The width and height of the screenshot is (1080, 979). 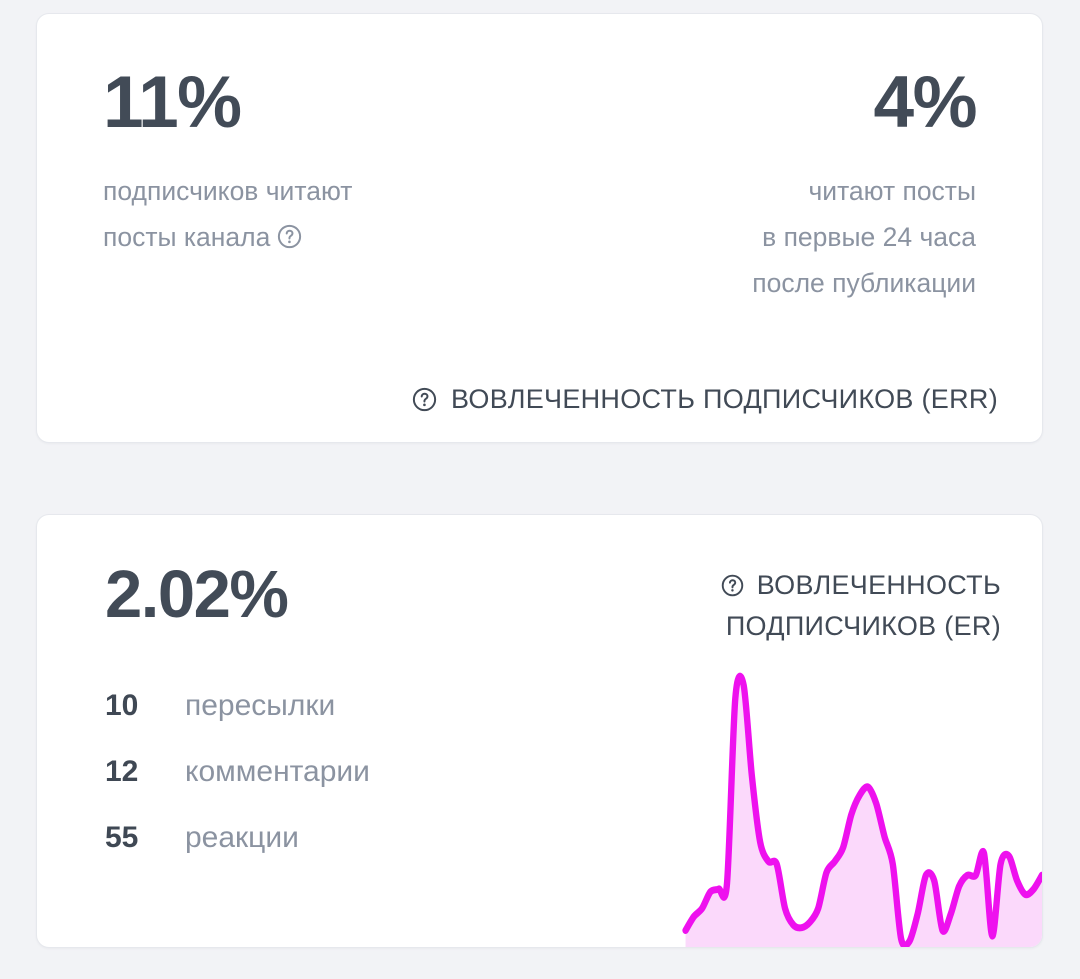 I want to click on er-chart-area-fill, so click(x=863, y=811).